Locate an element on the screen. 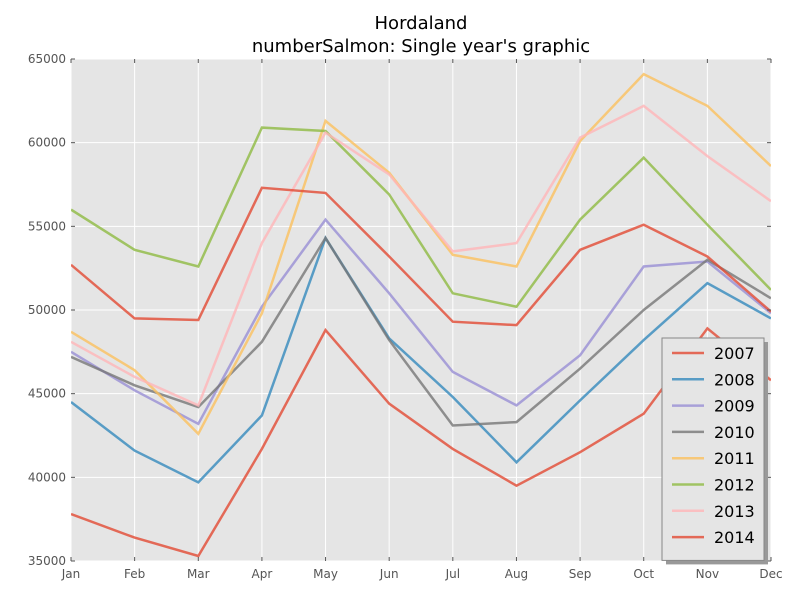 The image size is (800, 600). x-tick-label: Feb is located at coordinates (134, 574).